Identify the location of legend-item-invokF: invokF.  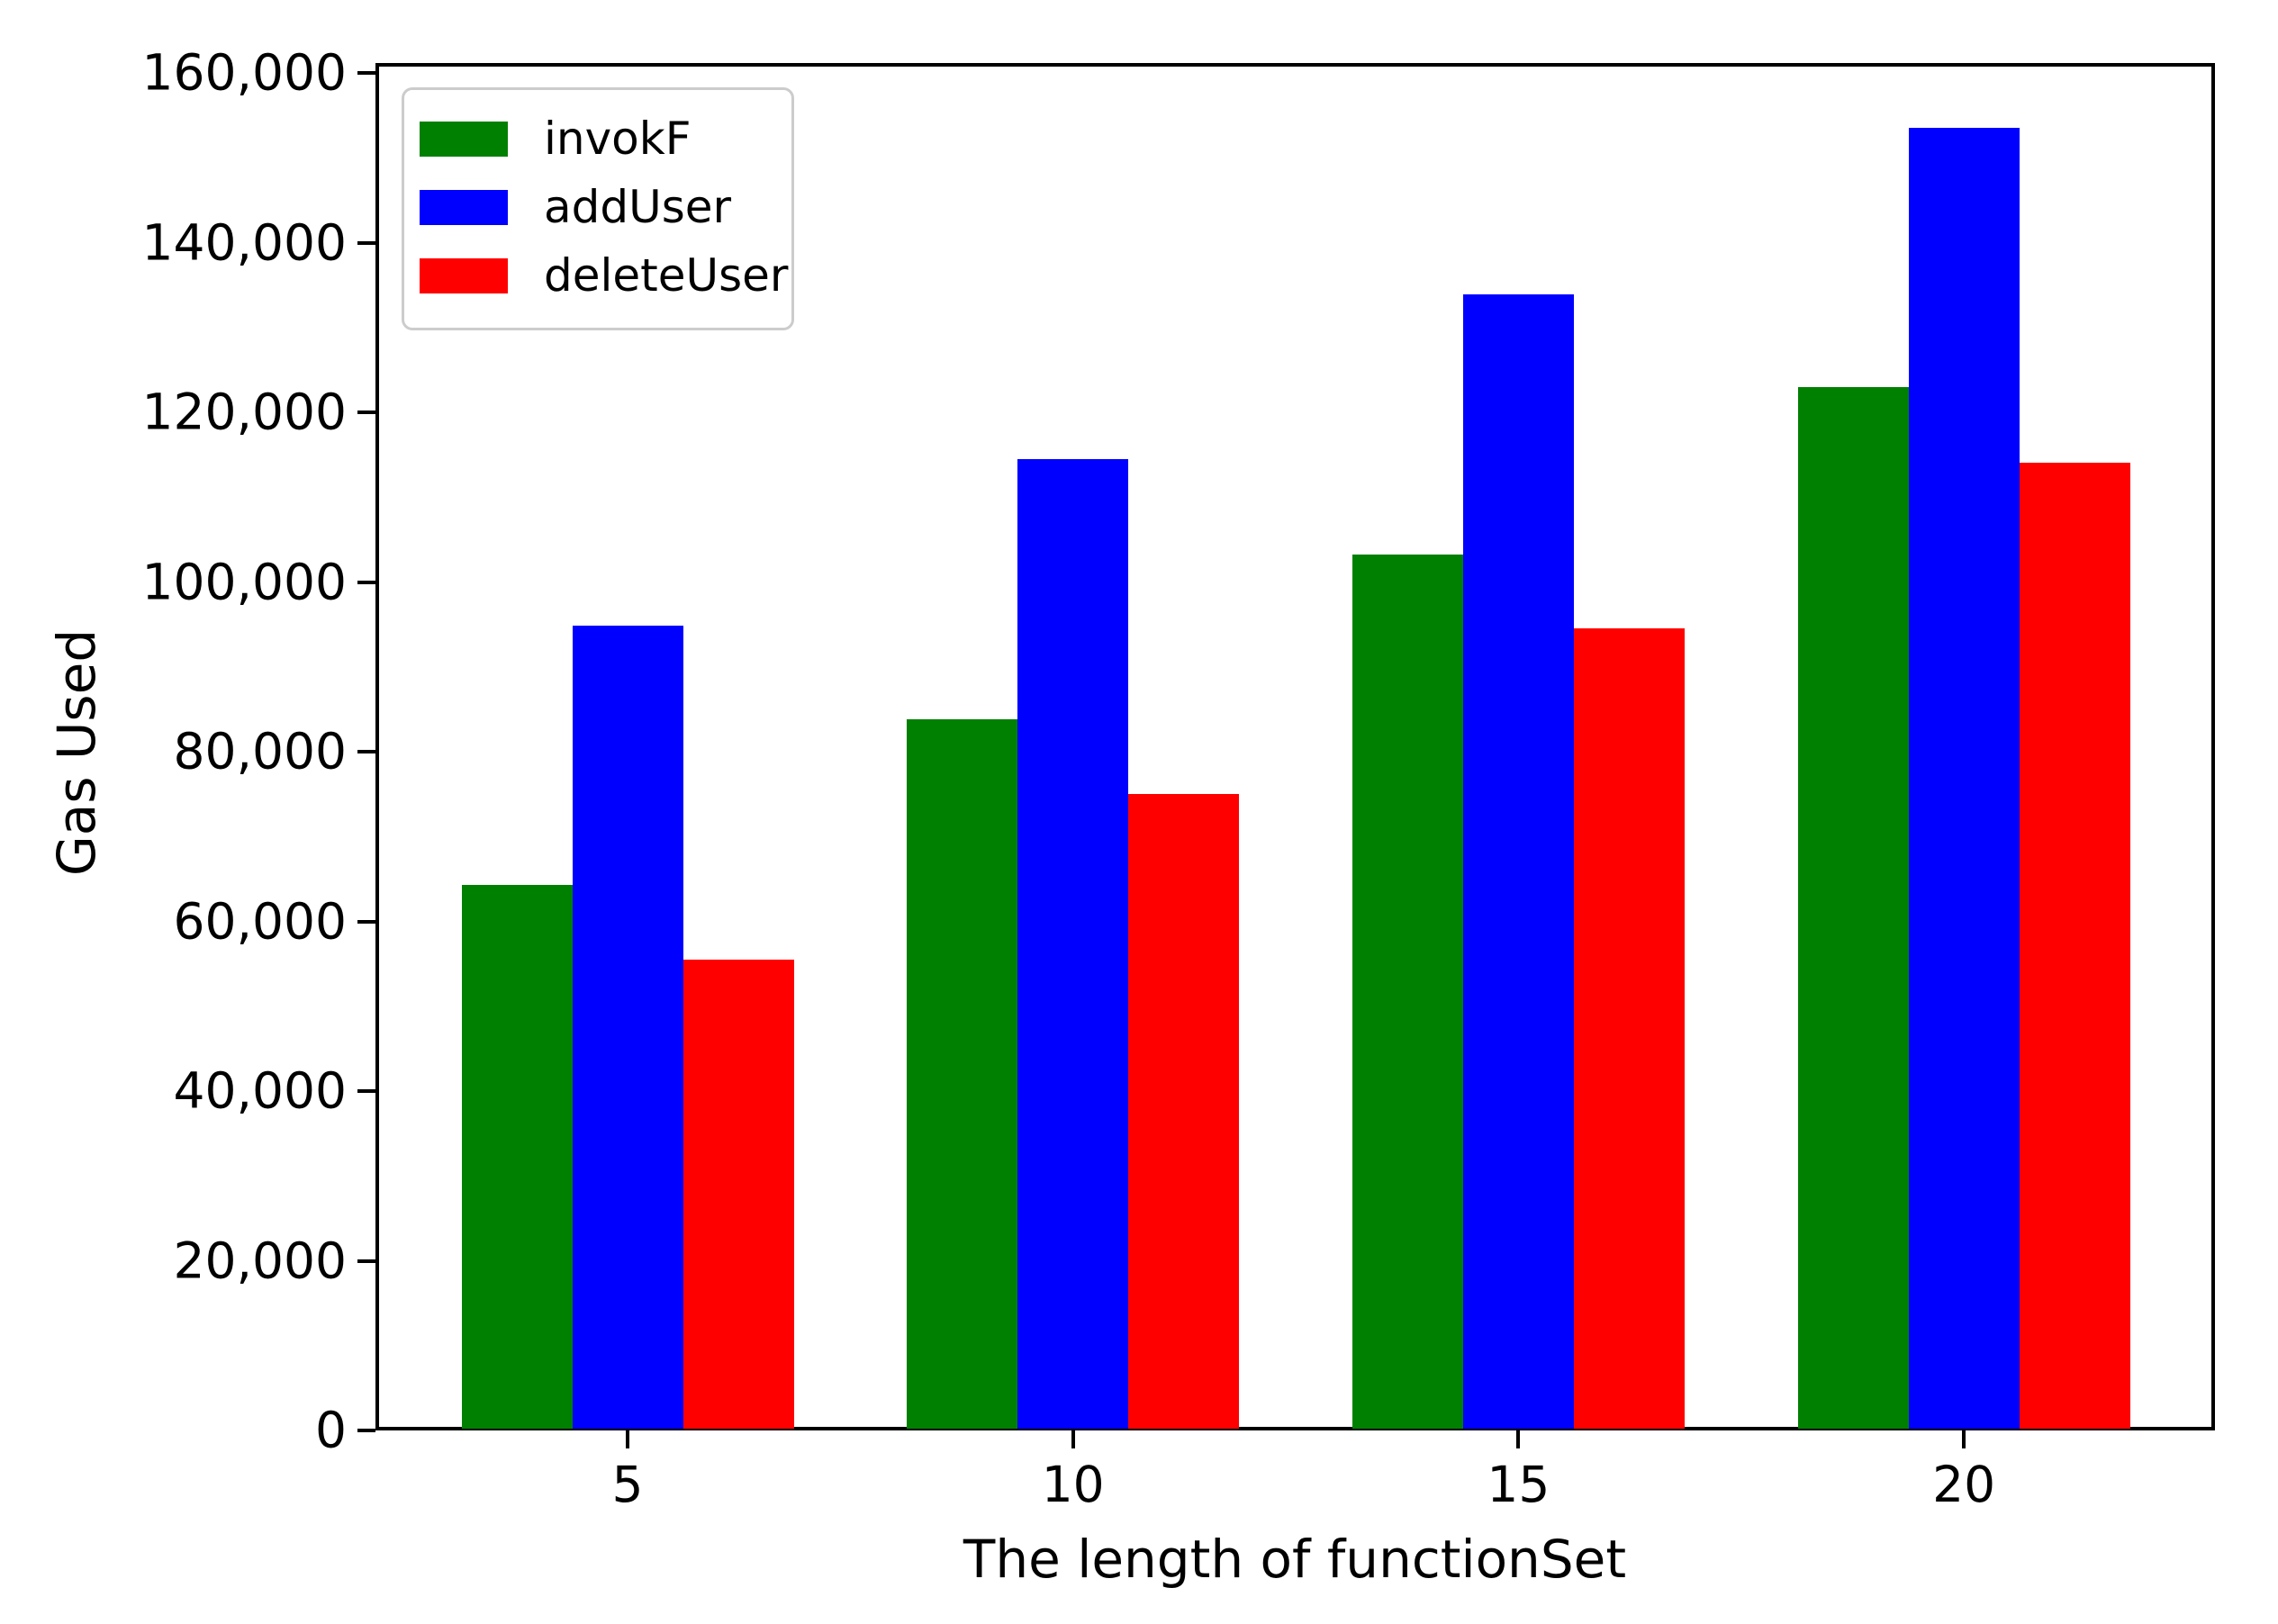
(597, 138).